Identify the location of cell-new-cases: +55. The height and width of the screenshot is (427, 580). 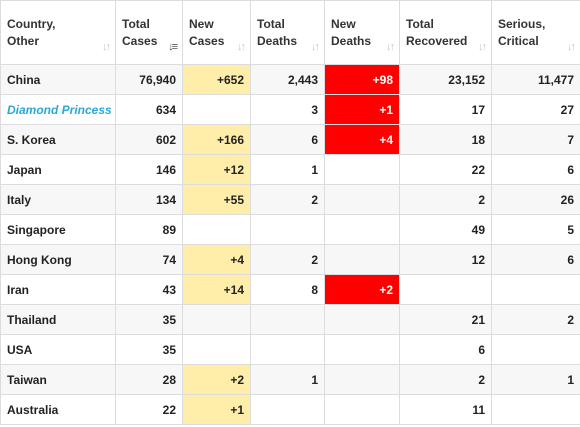
(216, 199).